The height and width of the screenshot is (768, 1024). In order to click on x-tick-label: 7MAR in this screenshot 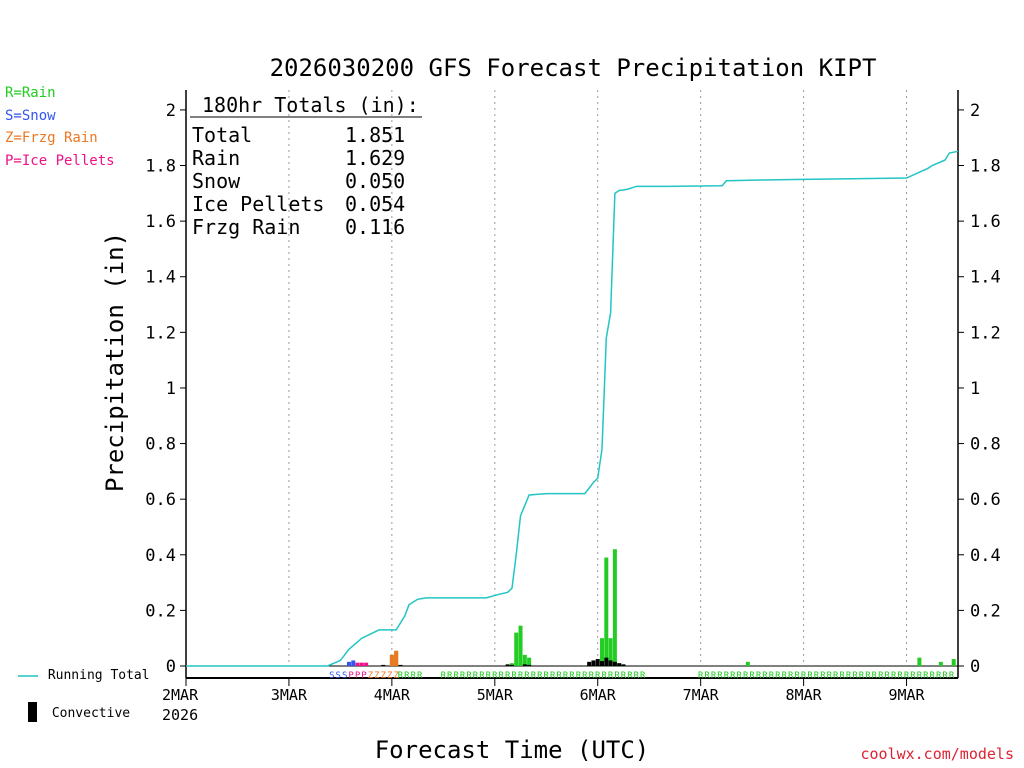, I will do `click(701, 695)`.